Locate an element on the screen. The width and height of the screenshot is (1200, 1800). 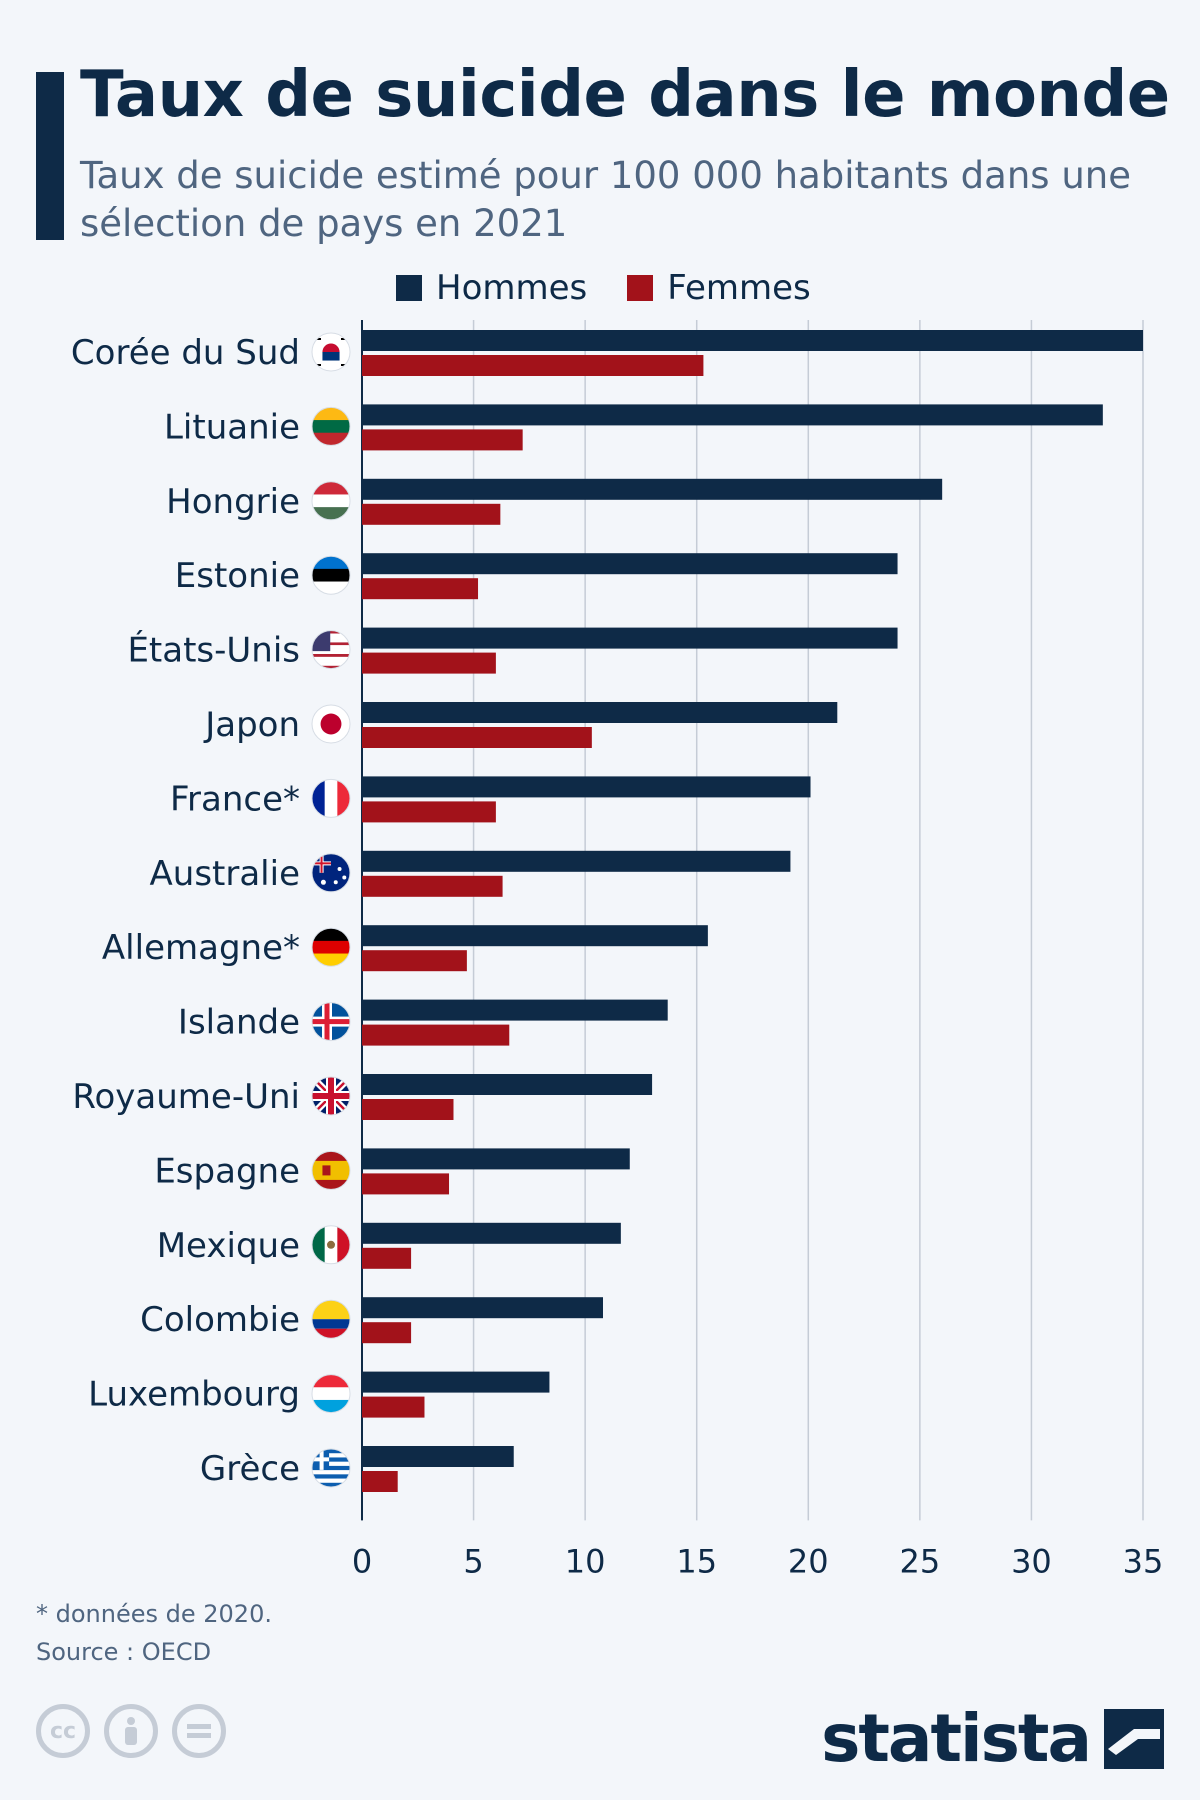
x-tick-label: 30 is located at coordinates (1031, 1561).